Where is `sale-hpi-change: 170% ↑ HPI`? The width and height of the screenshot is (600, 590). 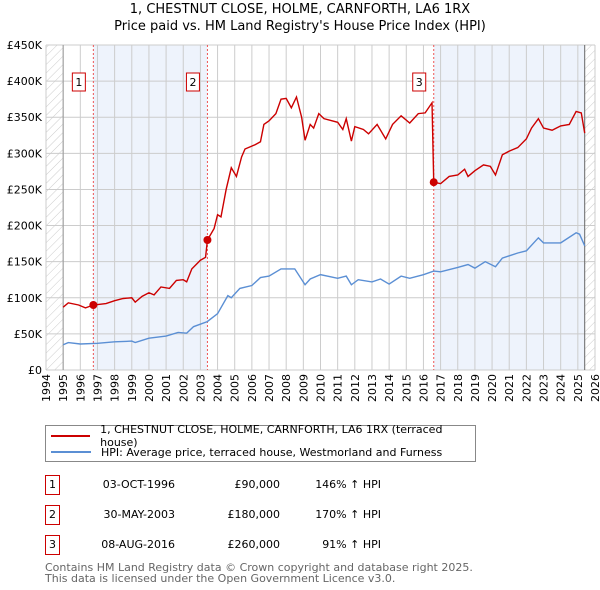 sale-hpi-change: 170% ↑ HPI is located at coordinates (348, 514).